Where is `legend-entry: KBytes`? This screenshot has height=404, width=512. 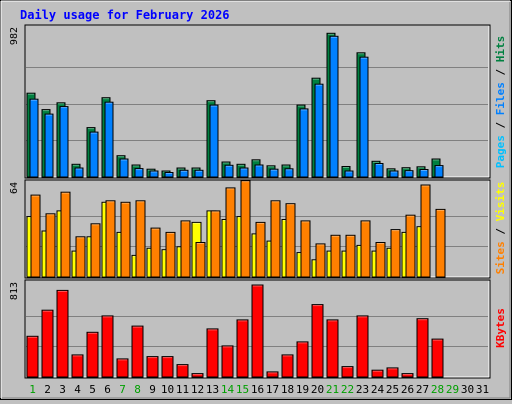
legend-entry: KBytes is located at coordinates (500, 328).